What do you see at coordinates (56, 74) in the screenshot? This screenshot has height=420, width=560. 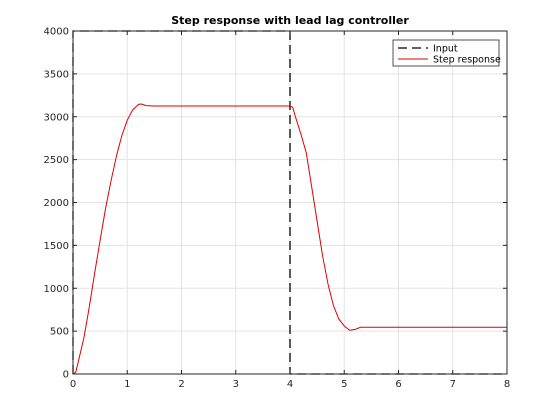 I see `y-tick-label: 3500` at bounding box center [56, 74].